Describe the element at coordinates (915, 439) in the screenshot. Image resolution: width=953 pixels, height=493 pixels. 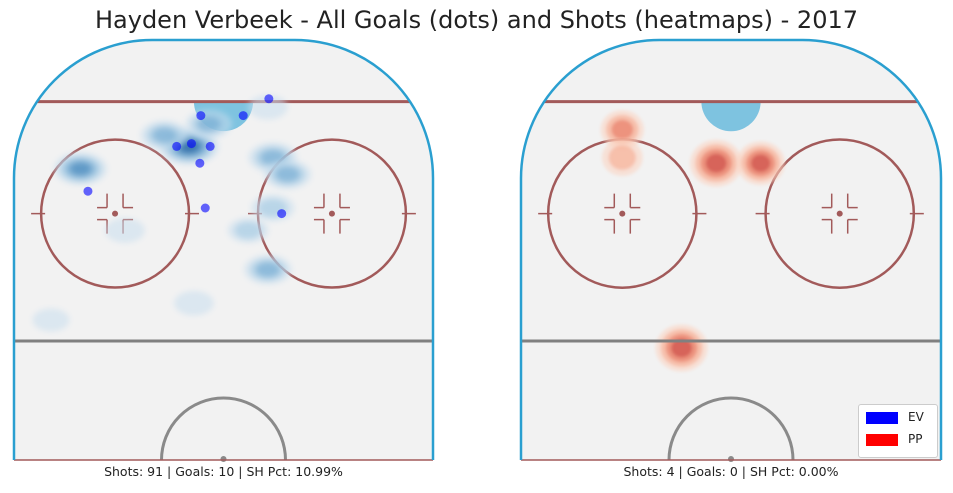
I see `legend-label-pp: PP` at that location.